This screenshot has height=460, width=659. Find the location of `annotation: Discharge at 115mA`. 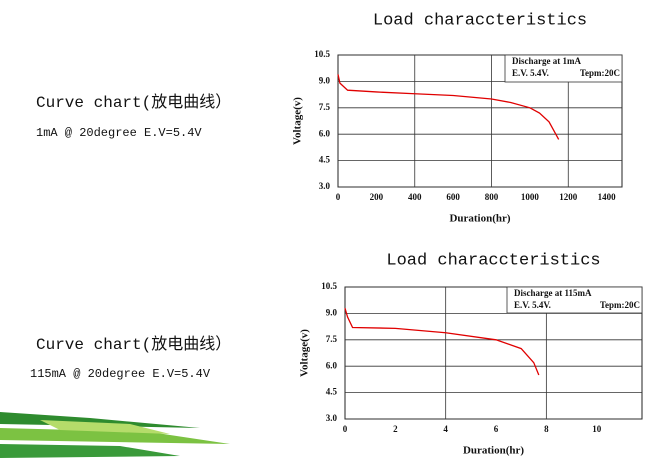

annotation: Discharge at 115mA is located at coordinates (553, 293).